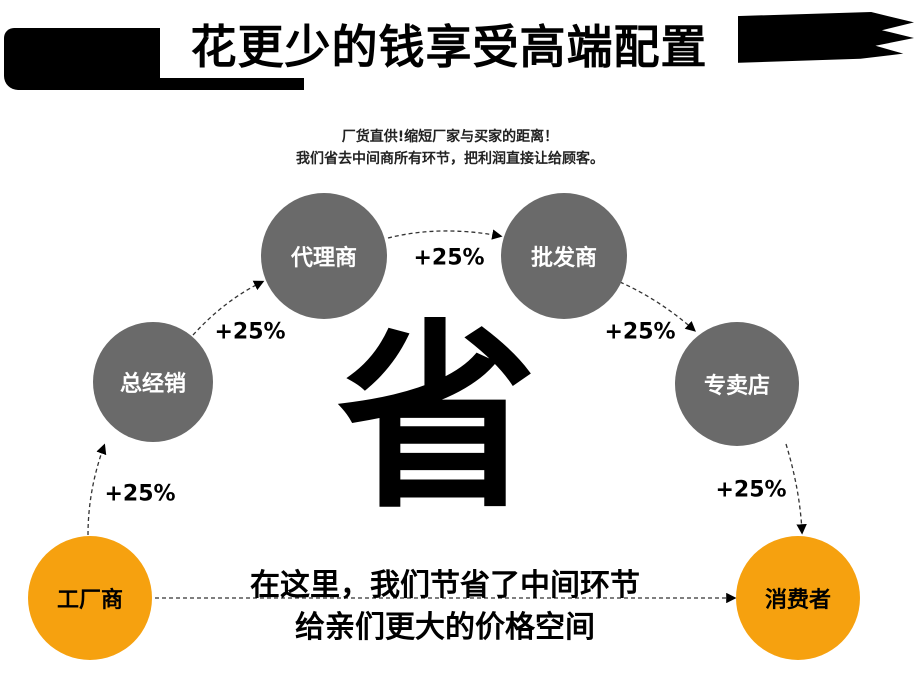  Describe the element at coordinates (450, 137) in the screenshot. I see `subtitle-line-1: 厂货直供!缩短厂家与买家的距离！` at that location.